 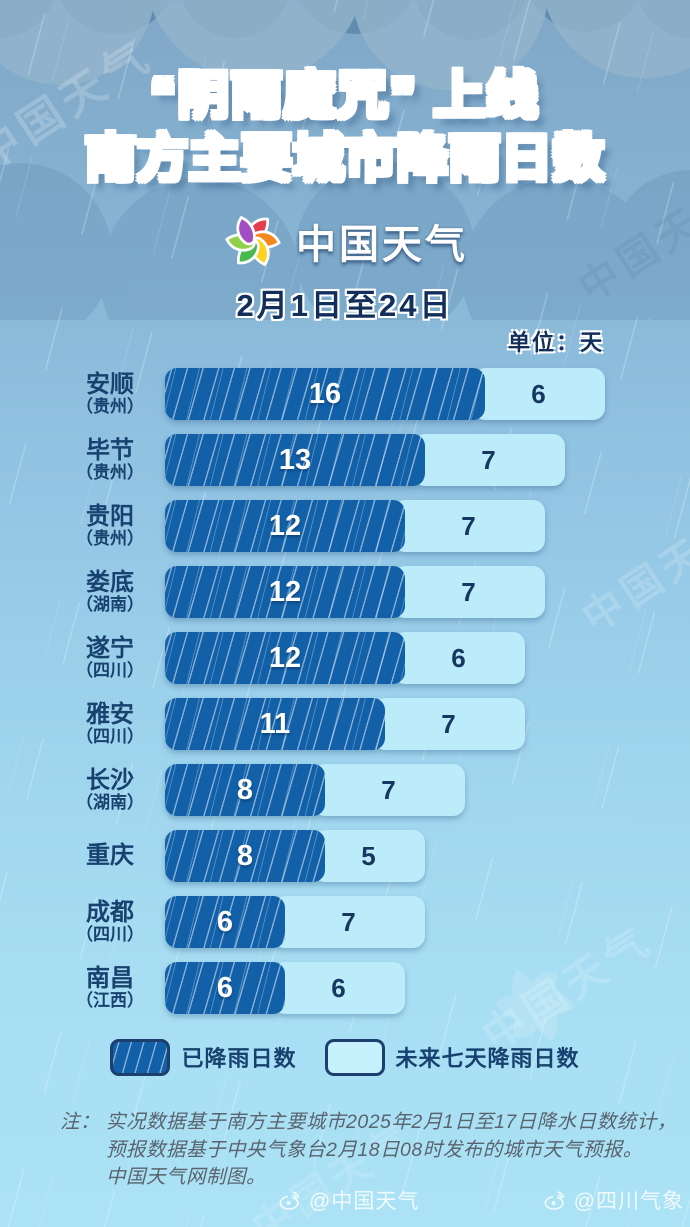 I want to click on legend-item-observed: 已降雨日数, so click(x=203, y=1057).